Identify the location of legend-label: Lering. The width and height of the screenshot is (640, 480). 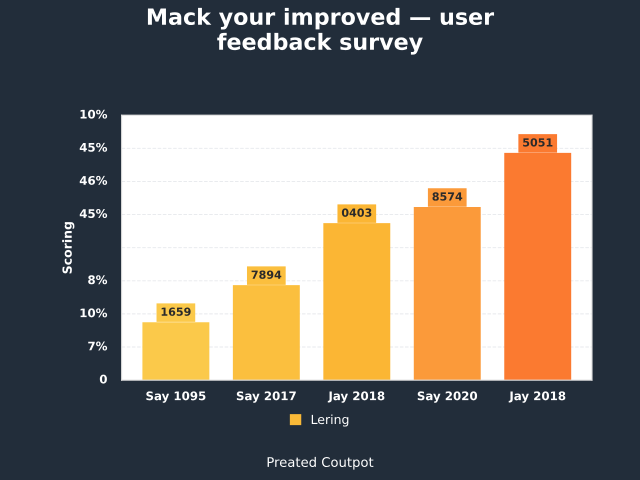
(330, 420).